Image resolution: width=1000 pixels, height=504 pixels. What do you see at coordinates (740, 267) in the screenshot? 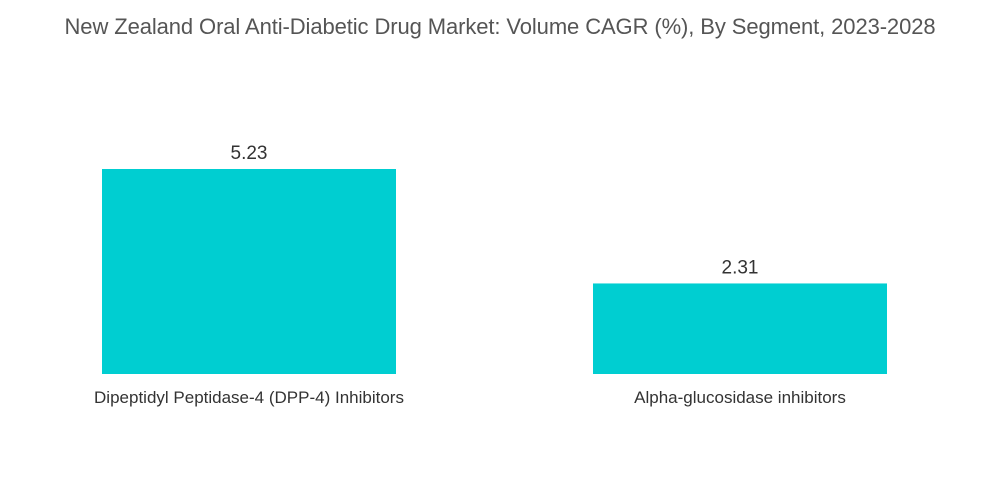
I see `data-label-2: 2.31` at bounding box center [740, 267].